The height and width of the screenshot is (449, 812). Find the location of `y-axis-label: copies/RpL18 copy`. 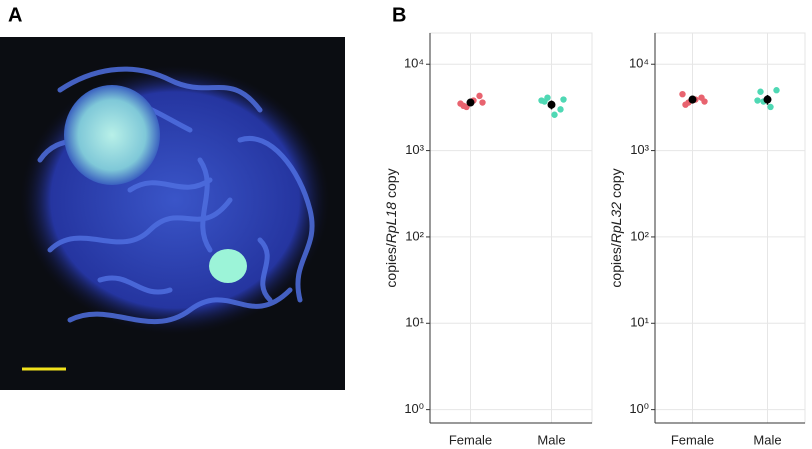

y-axis-label: copies/RpL18 copy is located at coordinates (391, 227).